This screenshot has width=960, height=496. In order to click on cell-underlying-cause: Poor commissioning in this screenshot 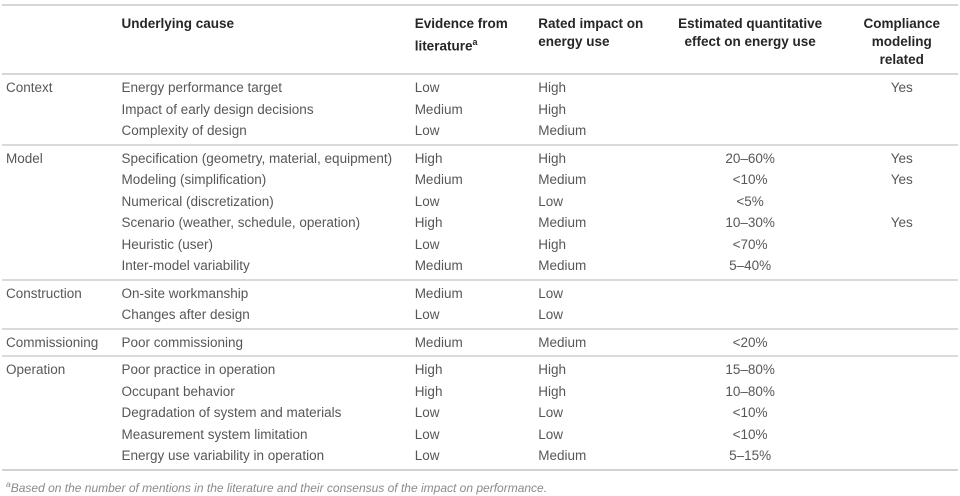, I will do `click(264, 341)`.